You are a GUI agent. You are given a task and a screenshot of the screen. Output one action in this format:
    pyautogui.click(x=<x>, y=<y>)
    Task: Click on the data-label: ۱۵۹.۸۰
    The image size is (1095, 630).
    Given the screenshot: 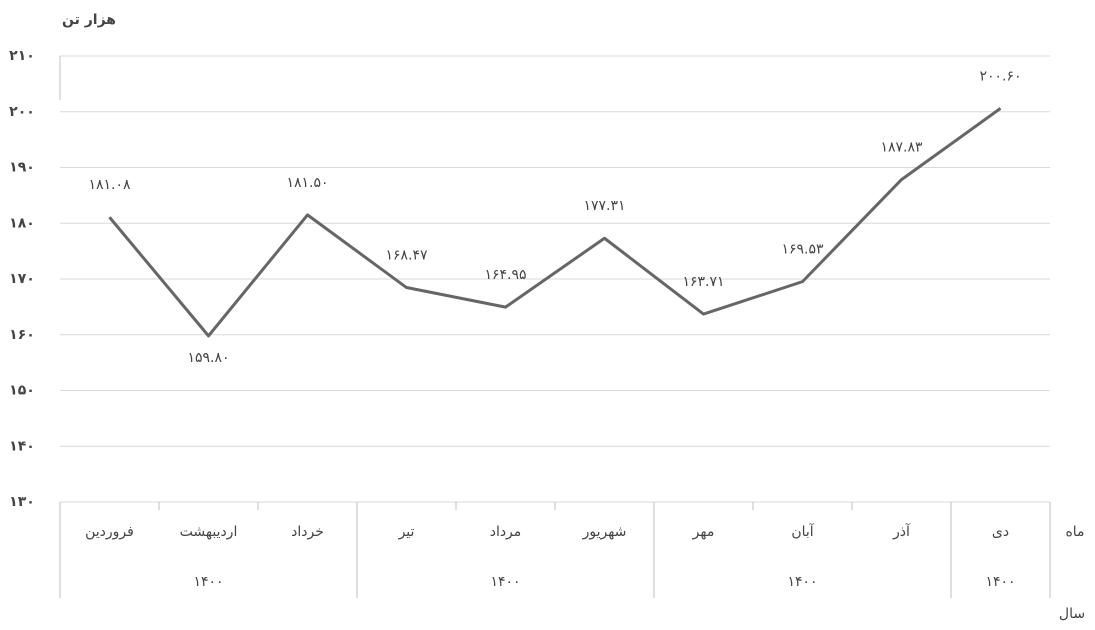 What is the action you would take?
    pyautogui.click(x=208, y=358)
    